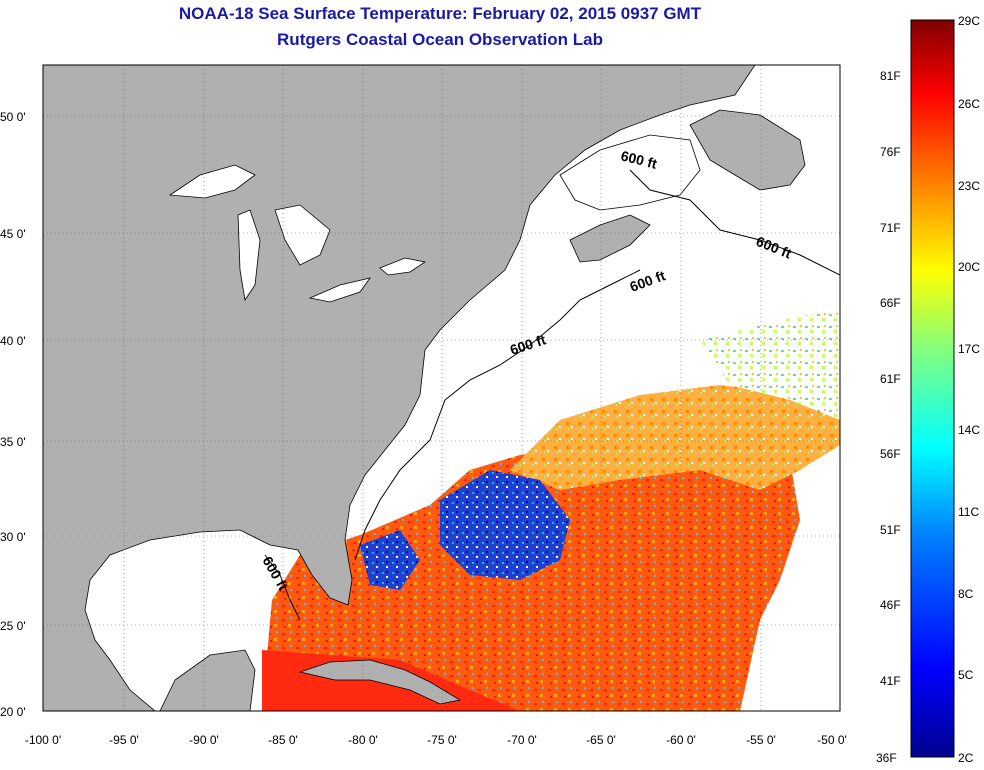 This screenshot has height=770, width=984. What do you see at coordinates (363, 740) in the screenshot?
I see `lon-tick-label: -80 0'` at bounding box center [363, 740].